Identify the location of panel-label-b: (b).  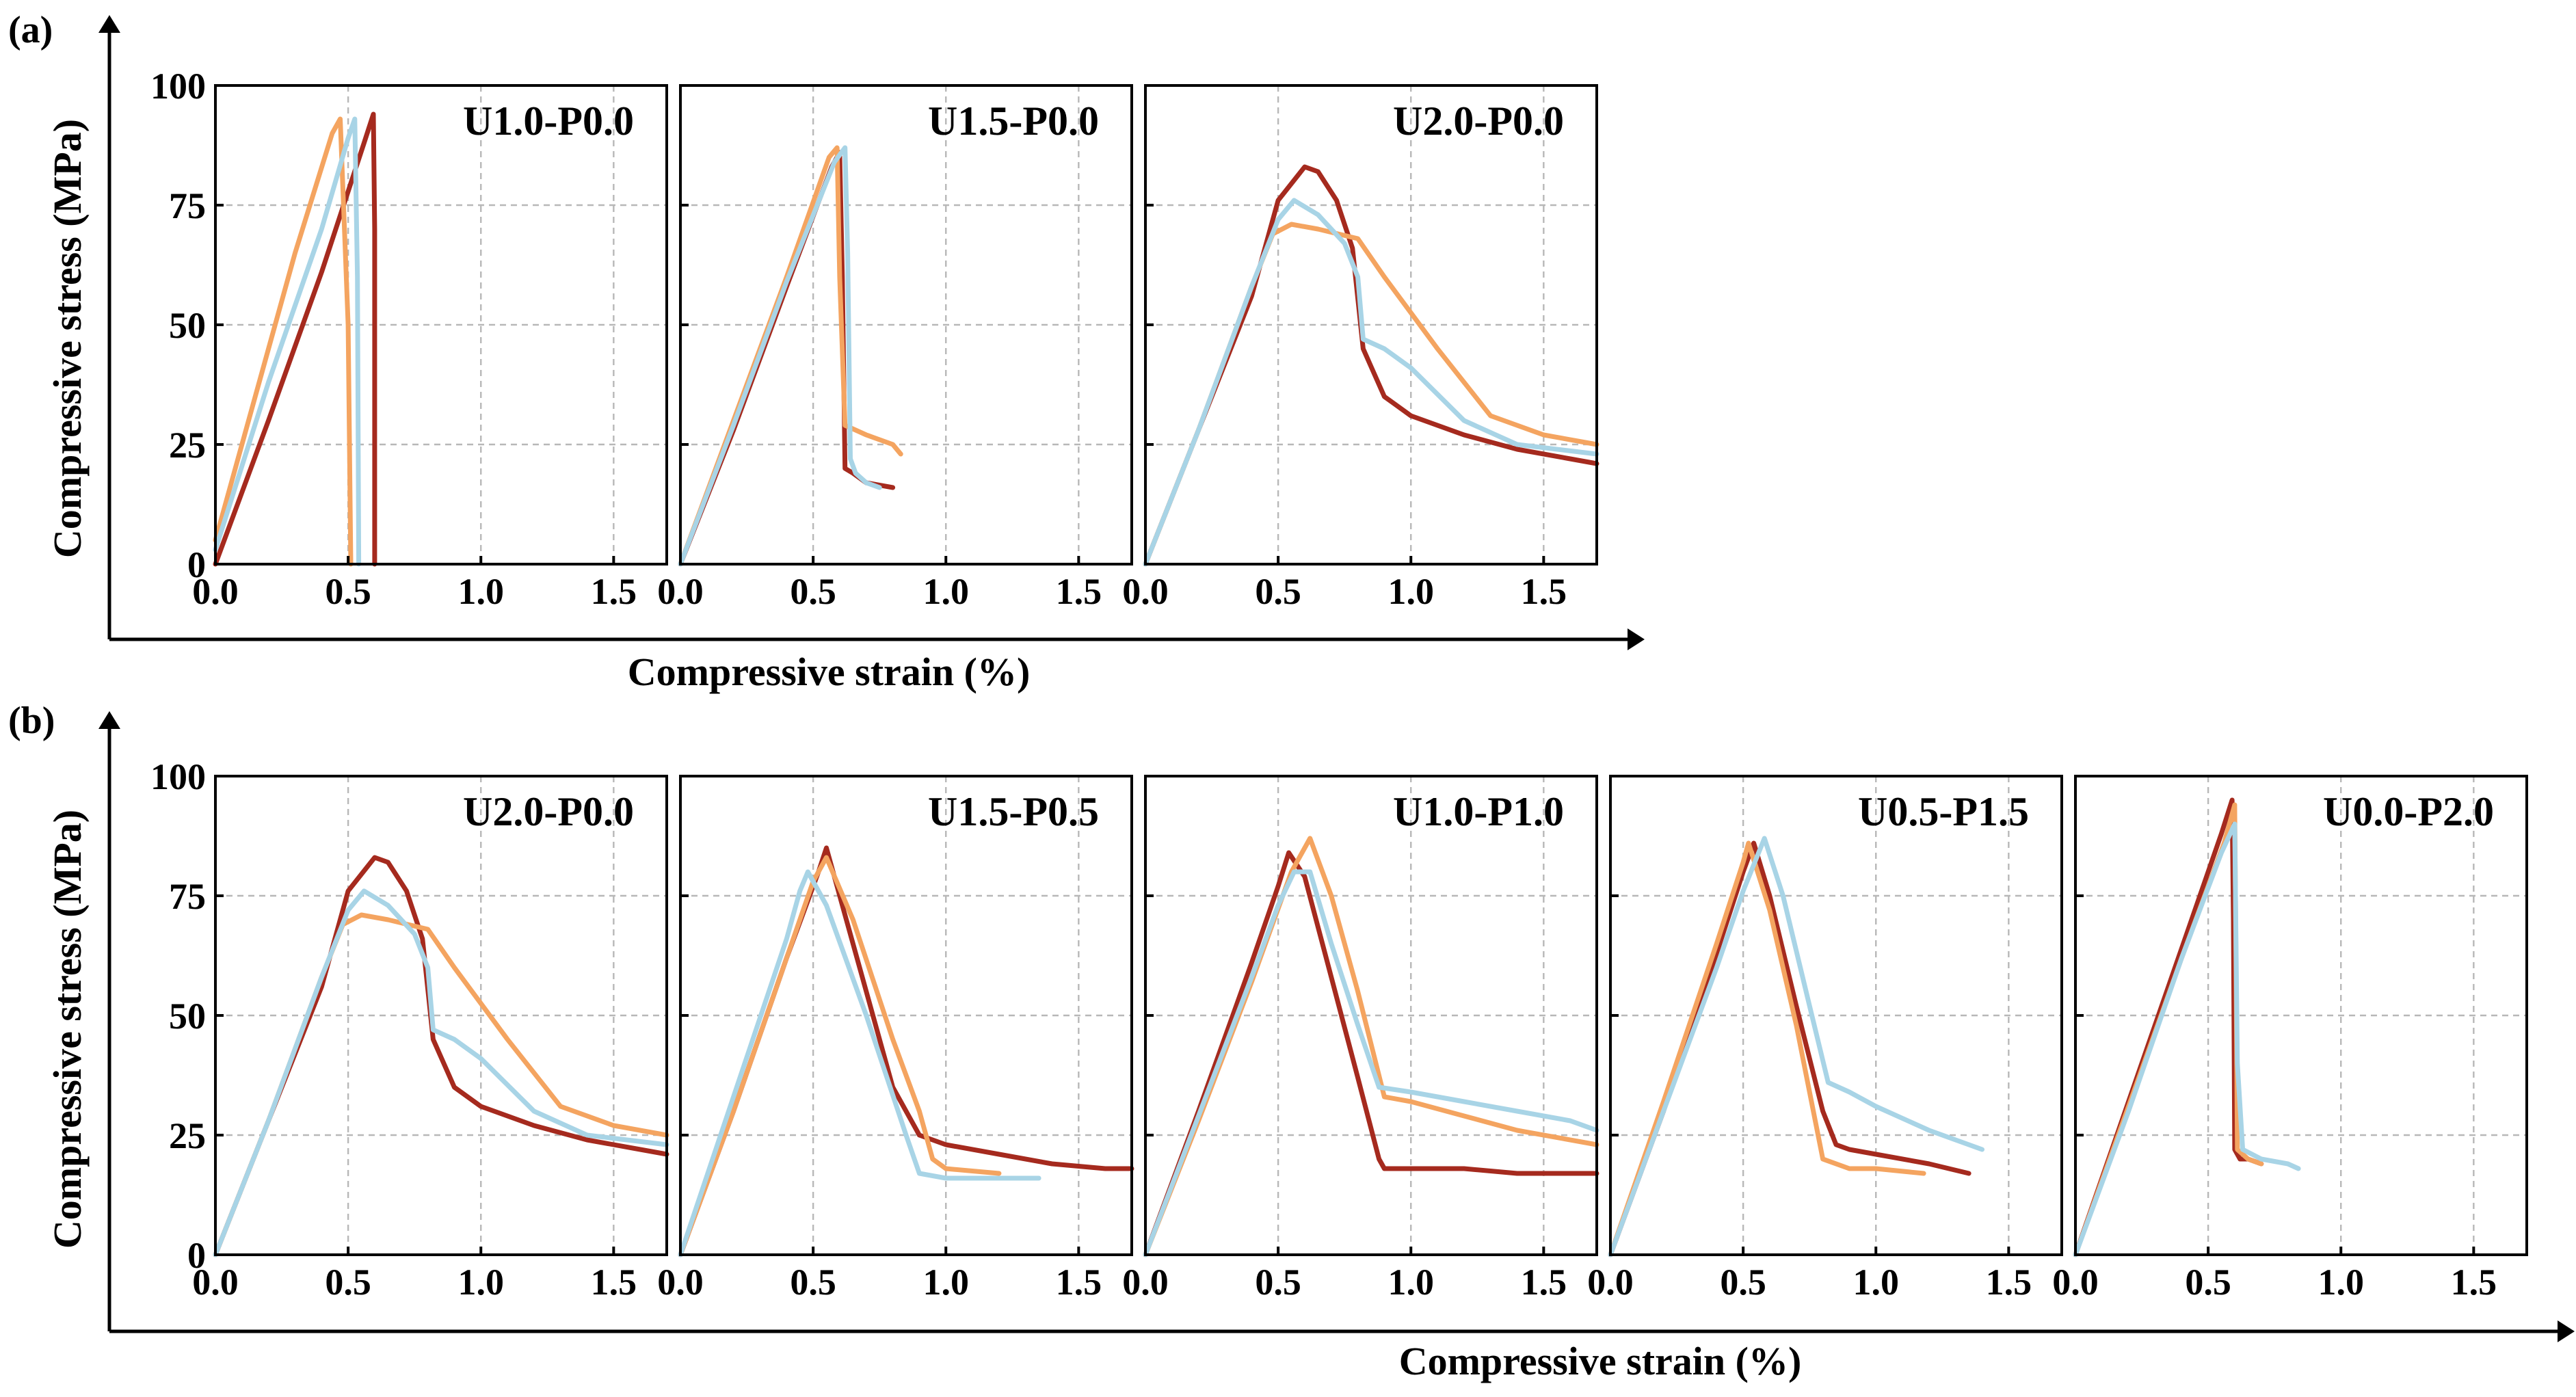
(31, 721).